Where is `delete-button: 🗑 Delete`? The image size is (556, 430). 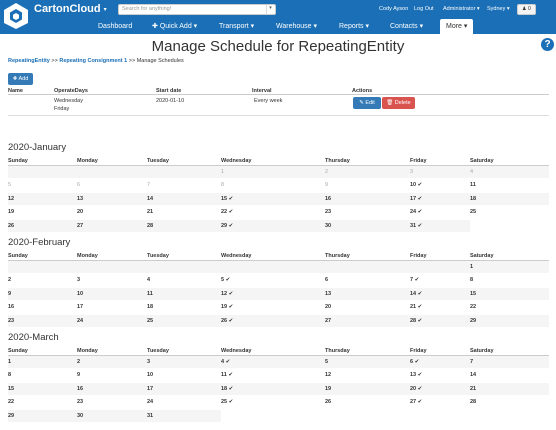 delete-button: 🗑 Delete is located at coordinates (398, 103).